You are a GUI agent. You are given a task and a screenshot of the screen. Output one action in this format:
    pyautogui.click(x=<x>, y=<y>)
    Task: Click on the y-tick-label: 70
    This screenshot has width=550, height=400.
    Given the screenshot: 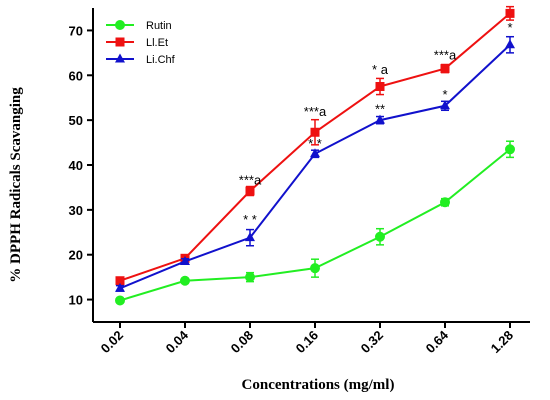 What is the action you would take?
    pyautogui.click(x=76, y=30)
    